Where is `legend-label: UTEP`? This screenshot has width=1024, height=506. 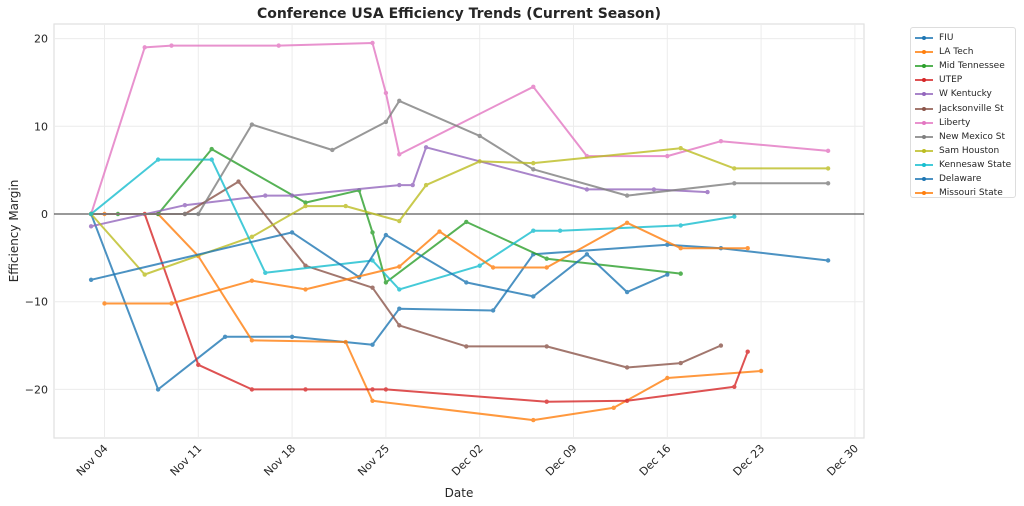
legend-label: UTEP is located at coordinates (951, 80).